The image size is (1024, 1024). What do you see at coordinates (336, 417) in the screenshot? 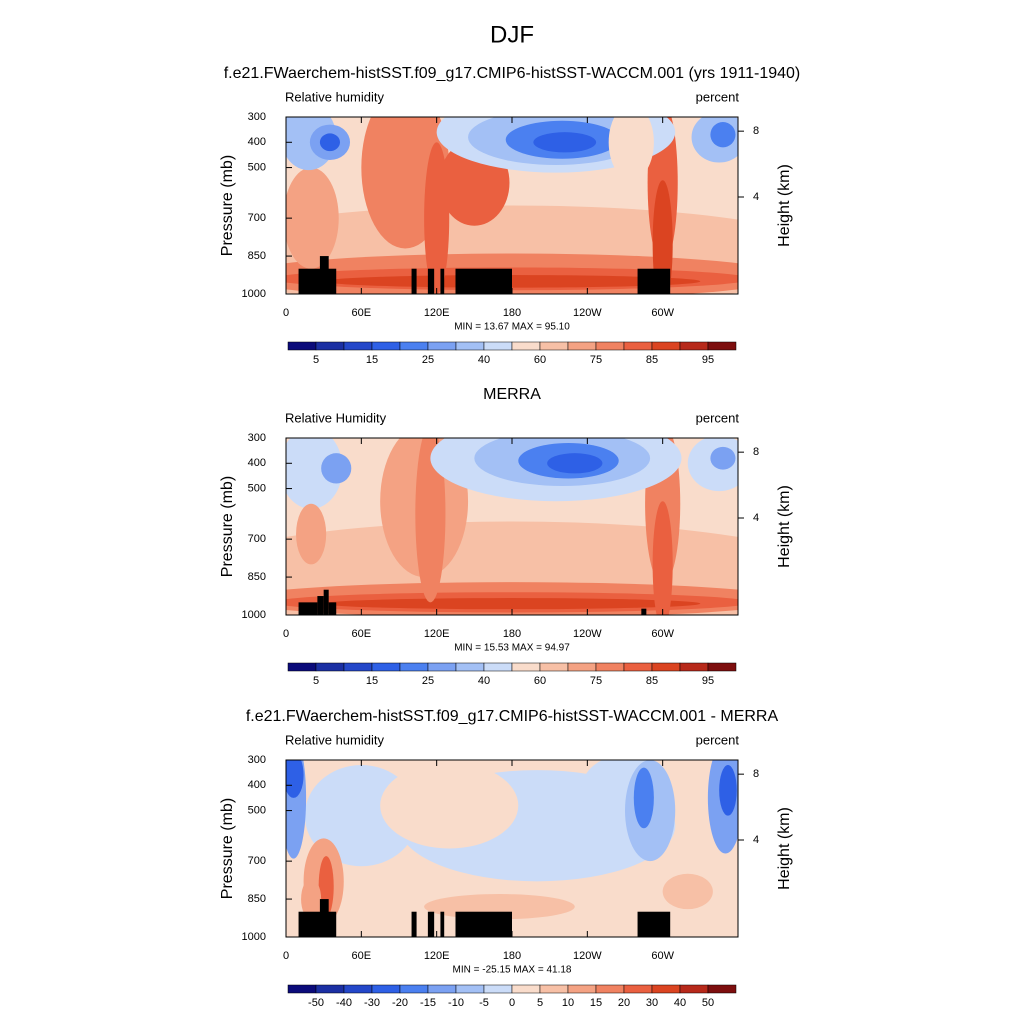
I see `variable-label: Relative Humidity` at bounding box center [336, 417].